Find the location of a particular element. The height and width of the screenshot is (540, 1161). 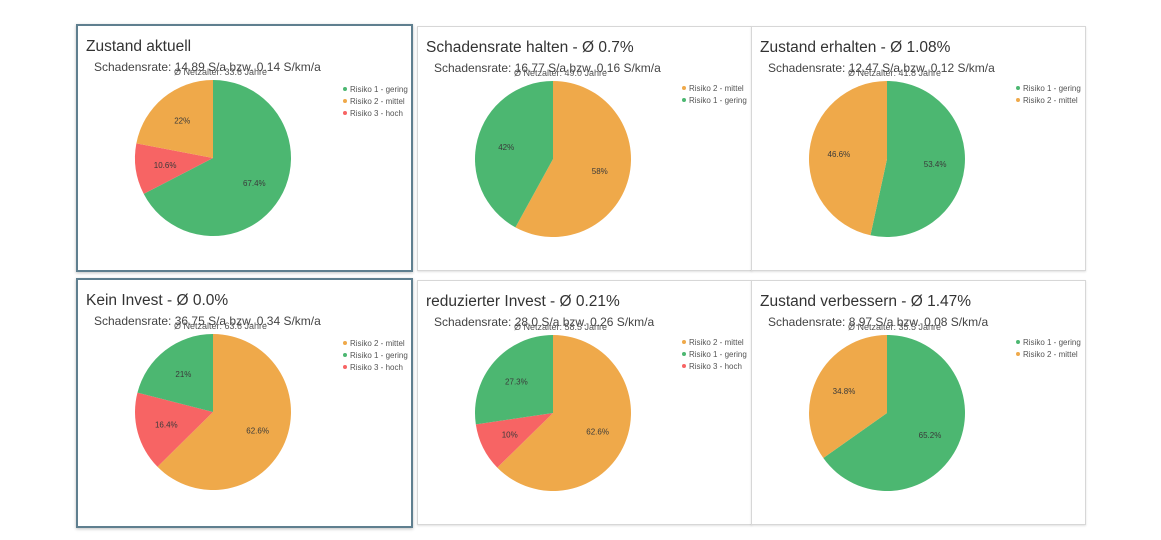

chart-title: Kein Invest - Ø 0.0% is located at coordinates (157, 300).